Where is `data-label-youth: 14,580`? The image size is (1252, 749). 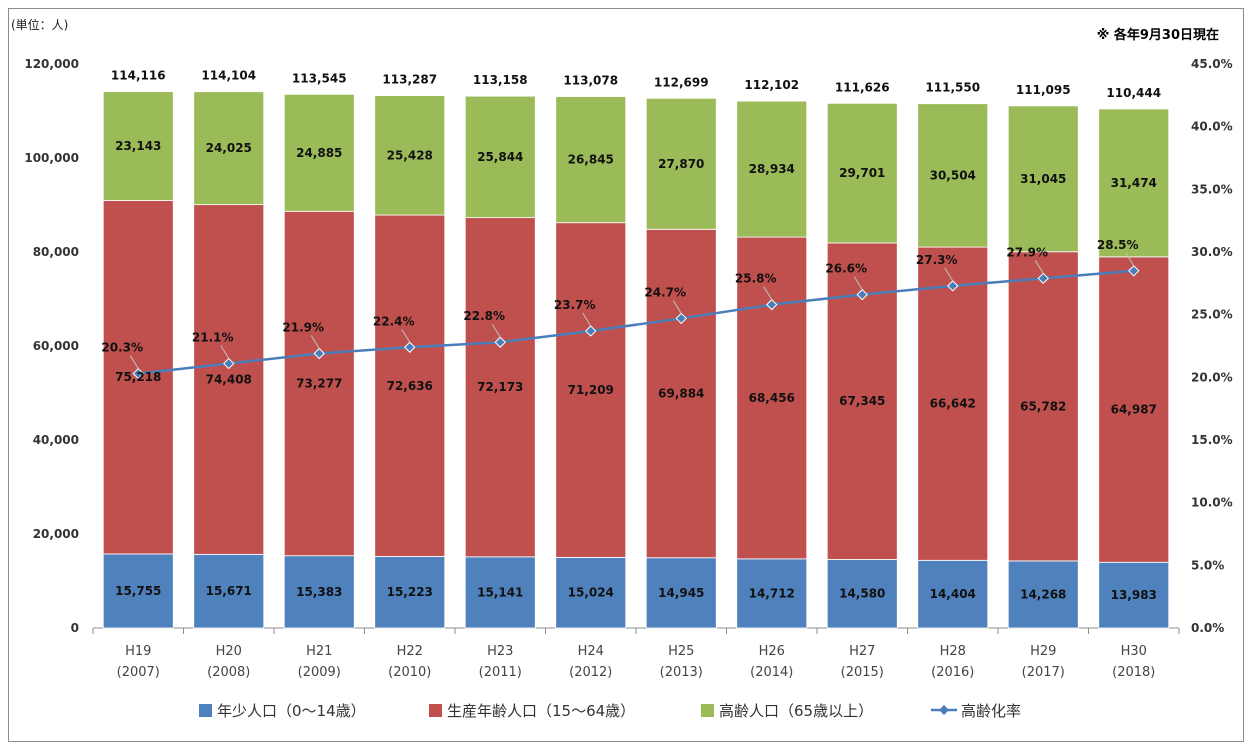
data-label-youth: 14,580 is located at coordinates (862, 594).